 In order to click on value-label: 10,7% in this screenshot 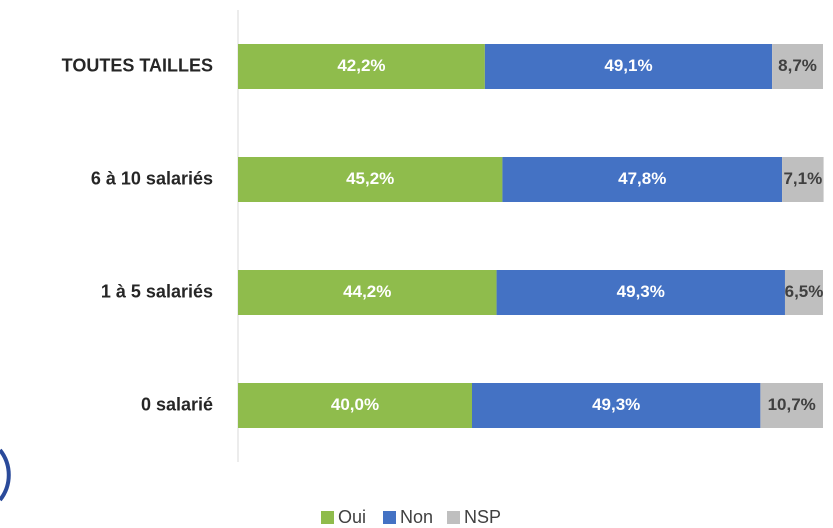, I will do `click(792, 404)`.